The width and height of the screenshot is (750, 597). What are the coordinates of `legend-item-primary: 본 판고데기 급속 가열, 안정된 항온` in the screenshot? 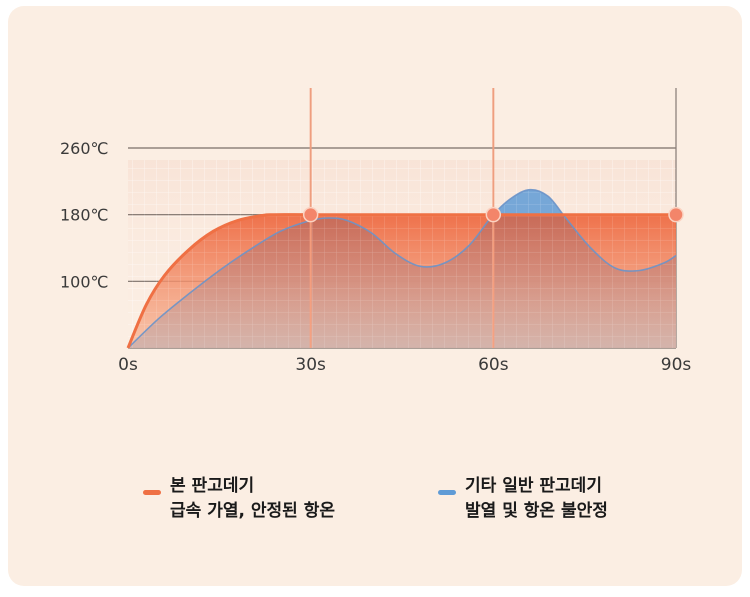 It's located at (239, 499).